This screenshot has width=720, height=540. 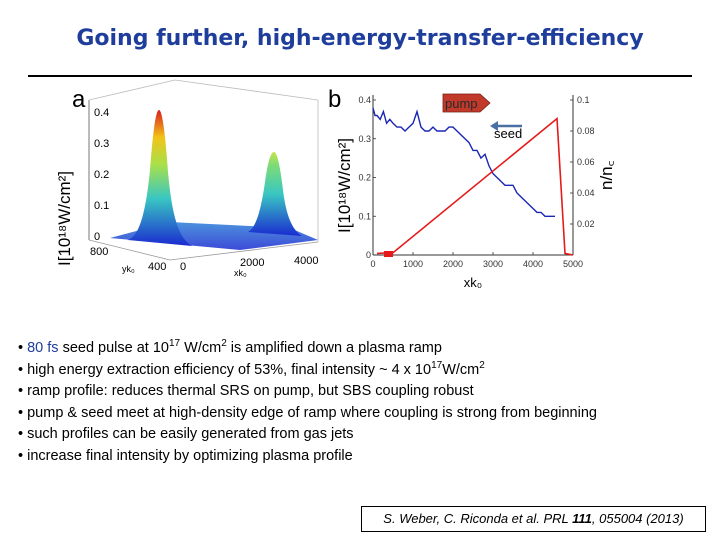 I want to click on panel-a-yk0-label: yk₀, so click(x=128, y=269).